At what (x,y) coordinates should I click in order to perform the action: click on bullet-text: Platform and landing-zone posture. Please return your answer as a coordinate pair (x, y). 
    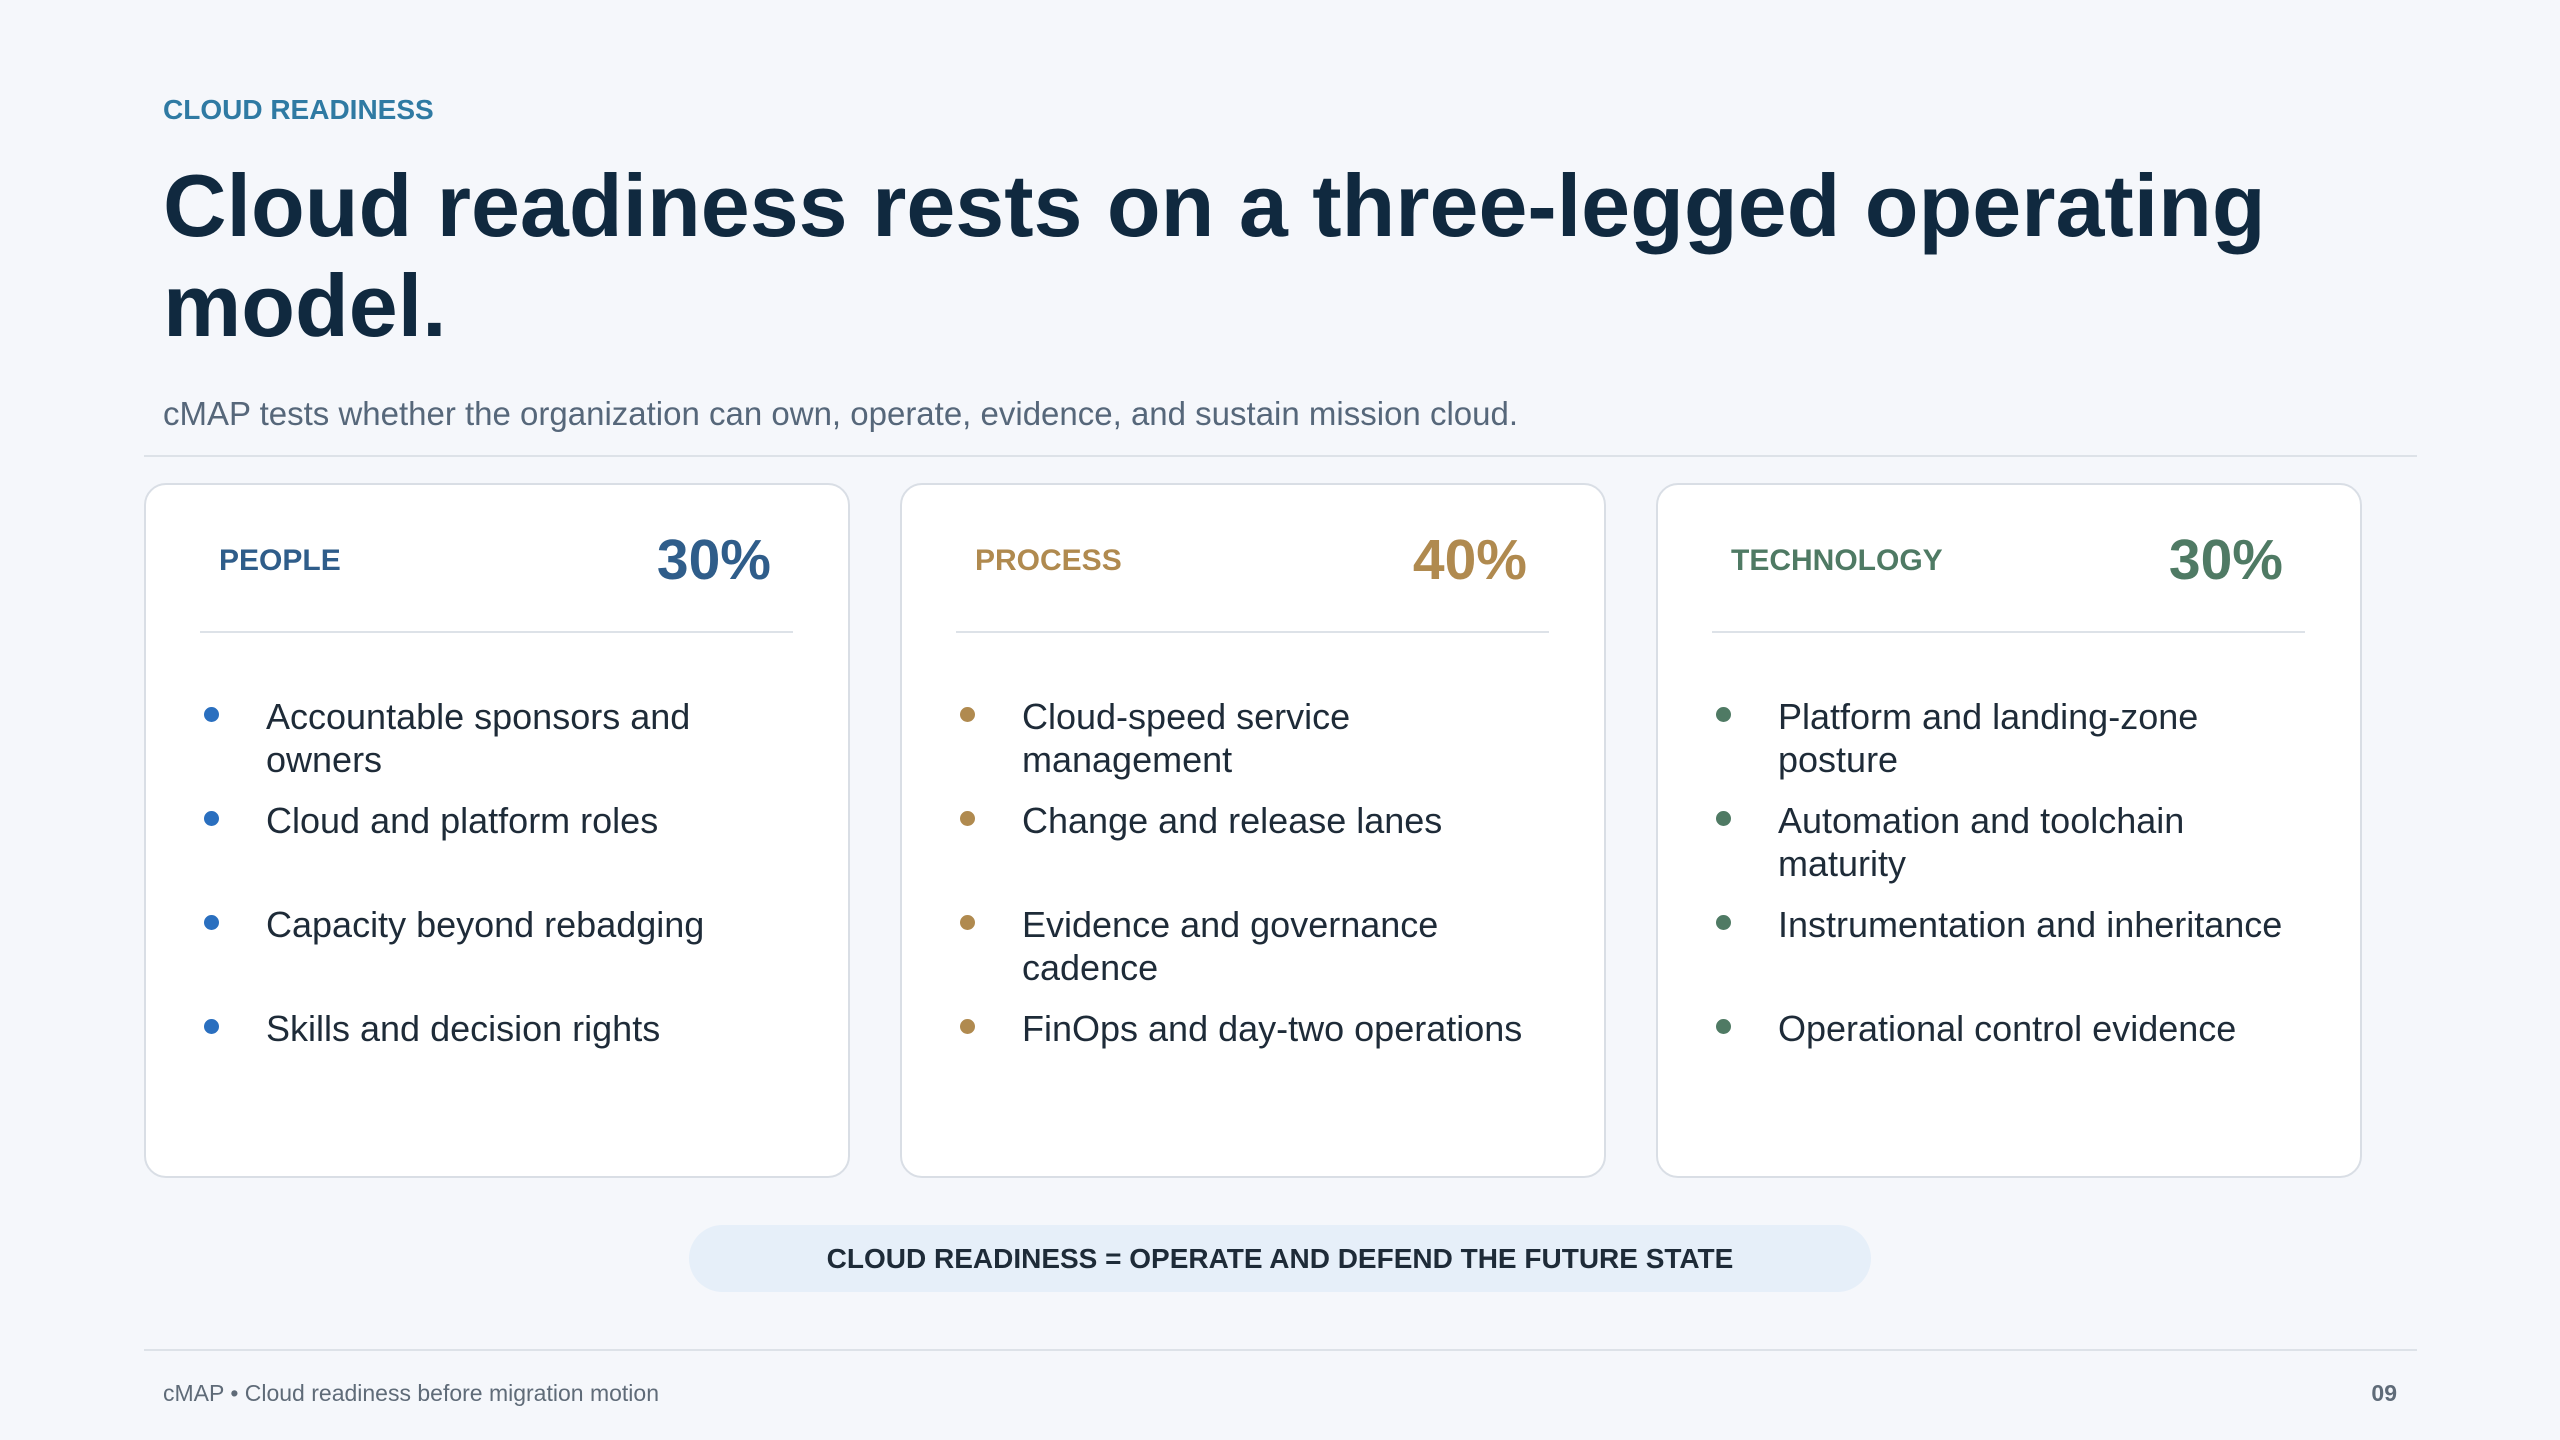
    Looking at the image, I should click on (1988, 738).